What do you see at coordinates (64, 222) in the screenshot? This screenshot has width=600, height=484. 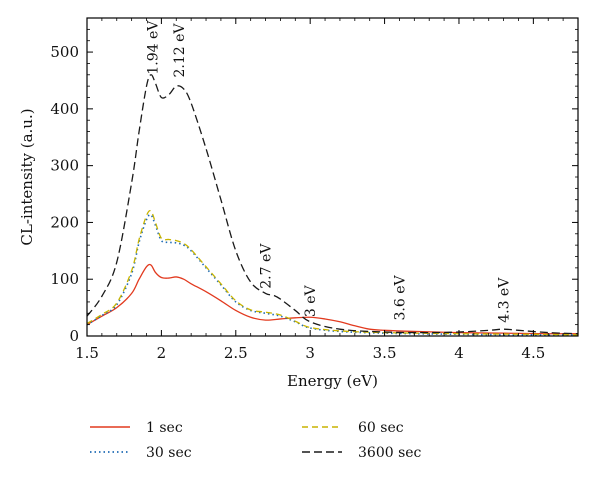 I see `y-tick-label: 200` at bounding box center [64, 222].